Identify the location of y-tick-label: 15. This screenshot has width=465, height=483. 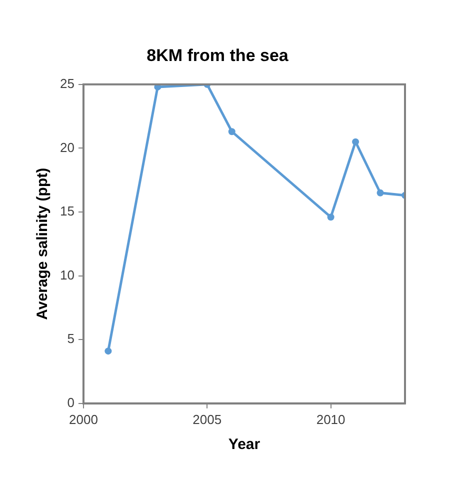
(67, 211).